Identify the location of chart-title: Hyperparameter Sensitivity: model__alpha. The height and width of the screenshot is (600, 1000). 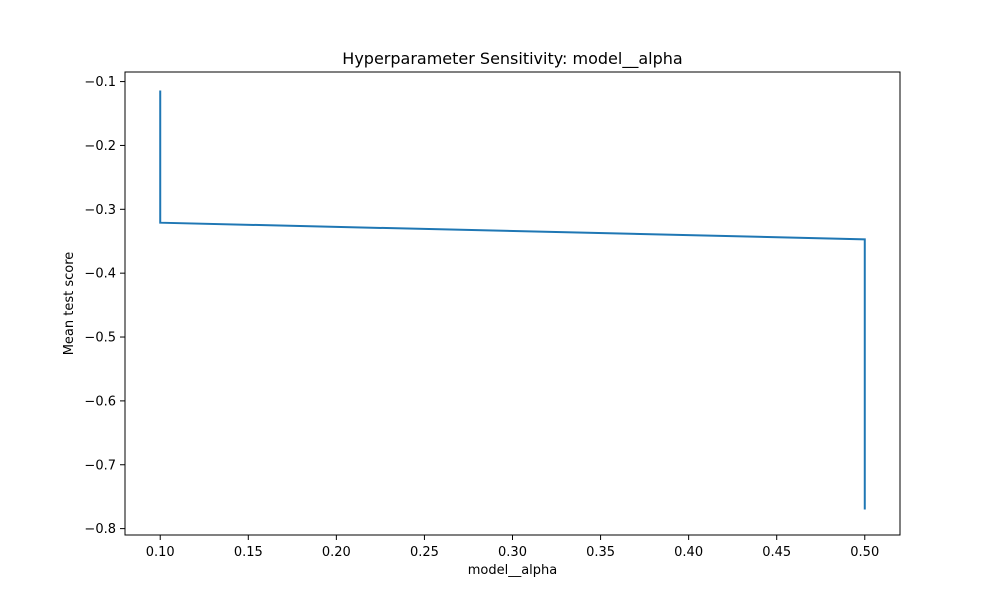
(512, 59).